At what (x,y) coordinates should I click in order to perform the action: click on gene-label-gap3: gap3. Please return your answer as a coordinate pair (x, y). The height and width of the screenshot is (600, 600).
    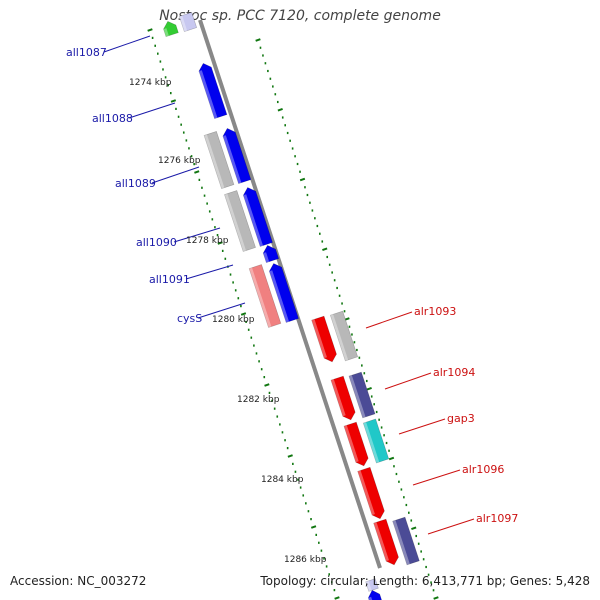
    Looking at the image, I should click on (461, 418).